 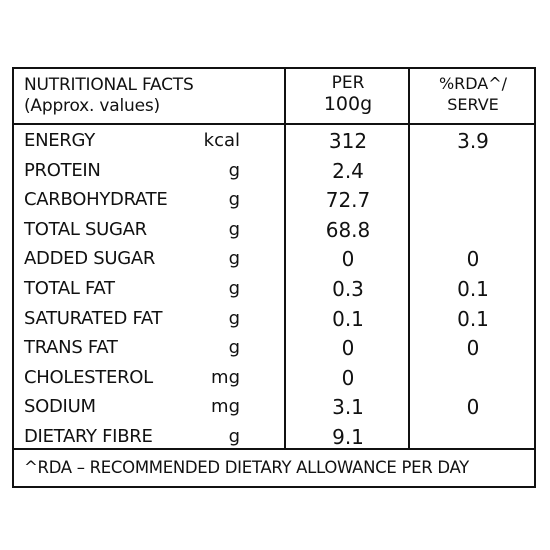 What do you see at coordinates (60, 407) in the screenshot?
I see `nutrient-name: SODIUM` at bounding box center [60, 407].